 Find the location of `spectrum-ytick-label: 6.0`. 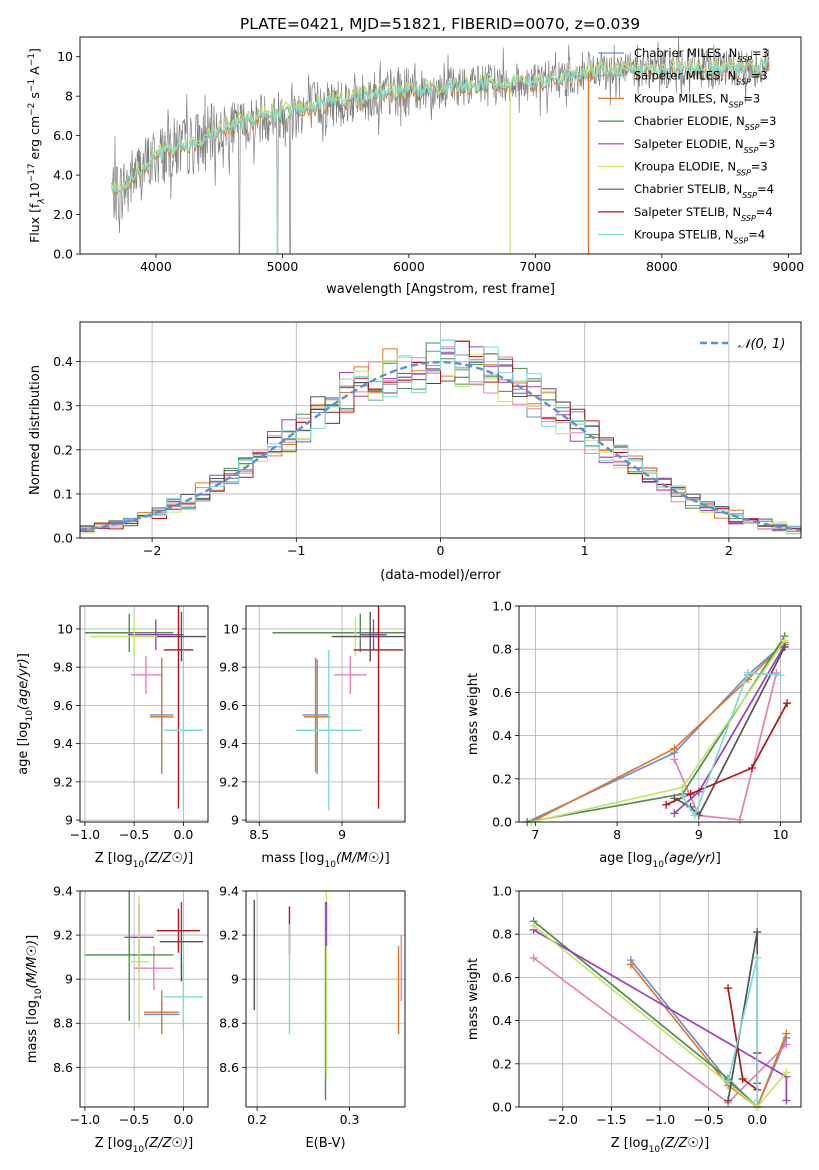

spectrum-ytick-label: 6.0 is located at coordinates (63, 135).